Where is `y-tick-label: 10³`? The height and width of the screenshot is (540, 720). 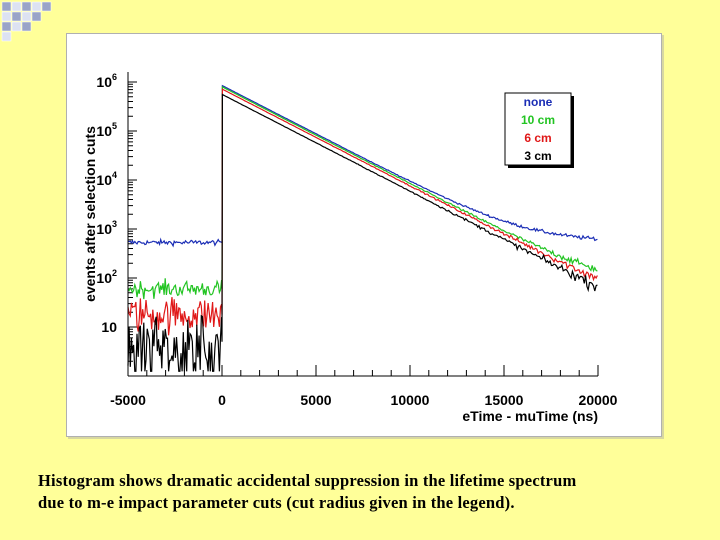 y-tick-label: 10³ is located at coordinates (106, 228).